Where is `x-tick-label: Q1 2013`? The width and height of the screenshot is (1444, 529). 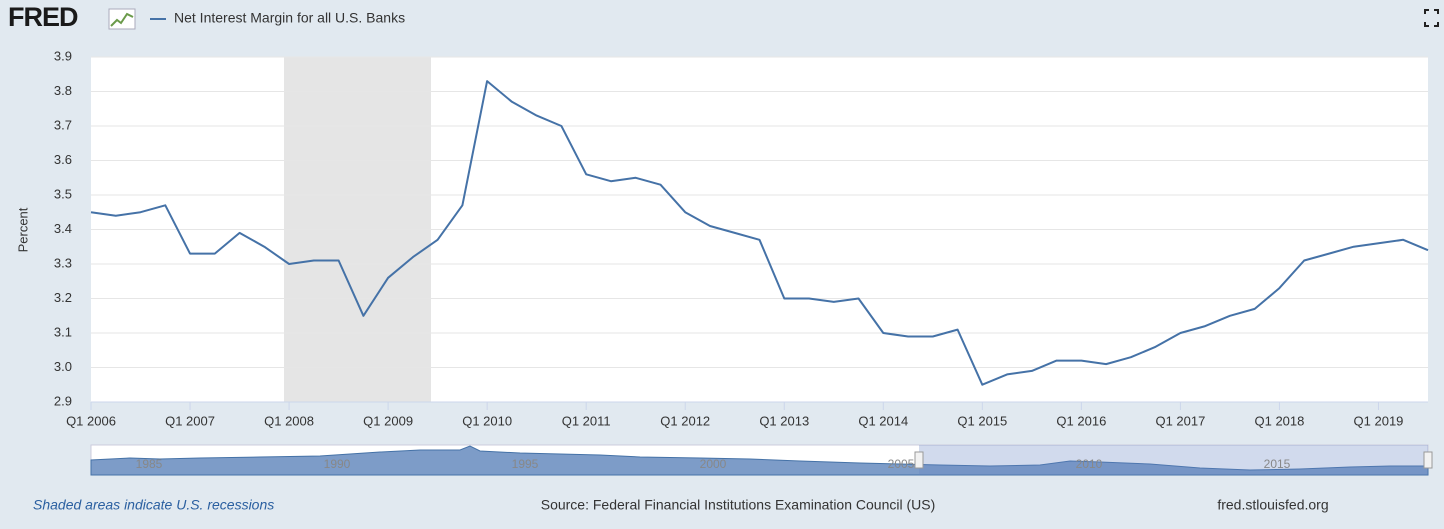 x-tick-label: Q1 2013 is located at coordinates (784, 420).